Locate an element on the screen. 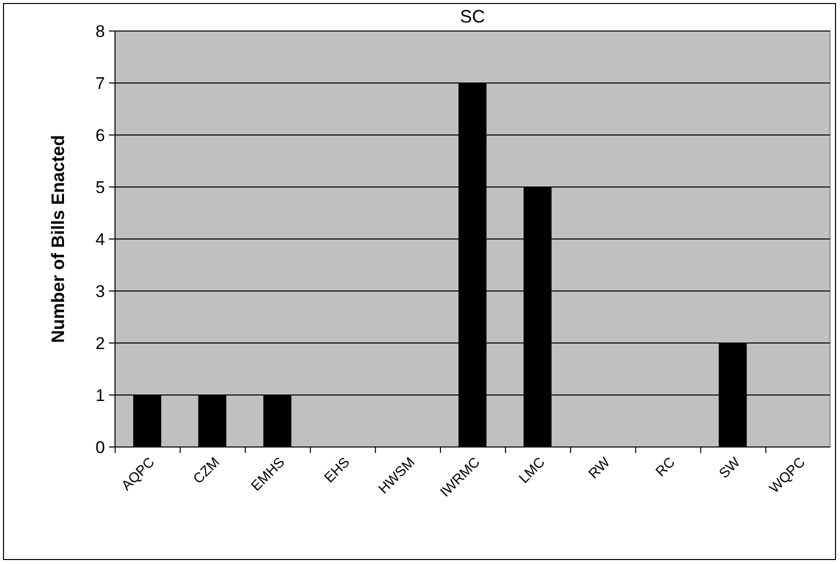  x-tick-label: SW is located at coordinates (730, 467).